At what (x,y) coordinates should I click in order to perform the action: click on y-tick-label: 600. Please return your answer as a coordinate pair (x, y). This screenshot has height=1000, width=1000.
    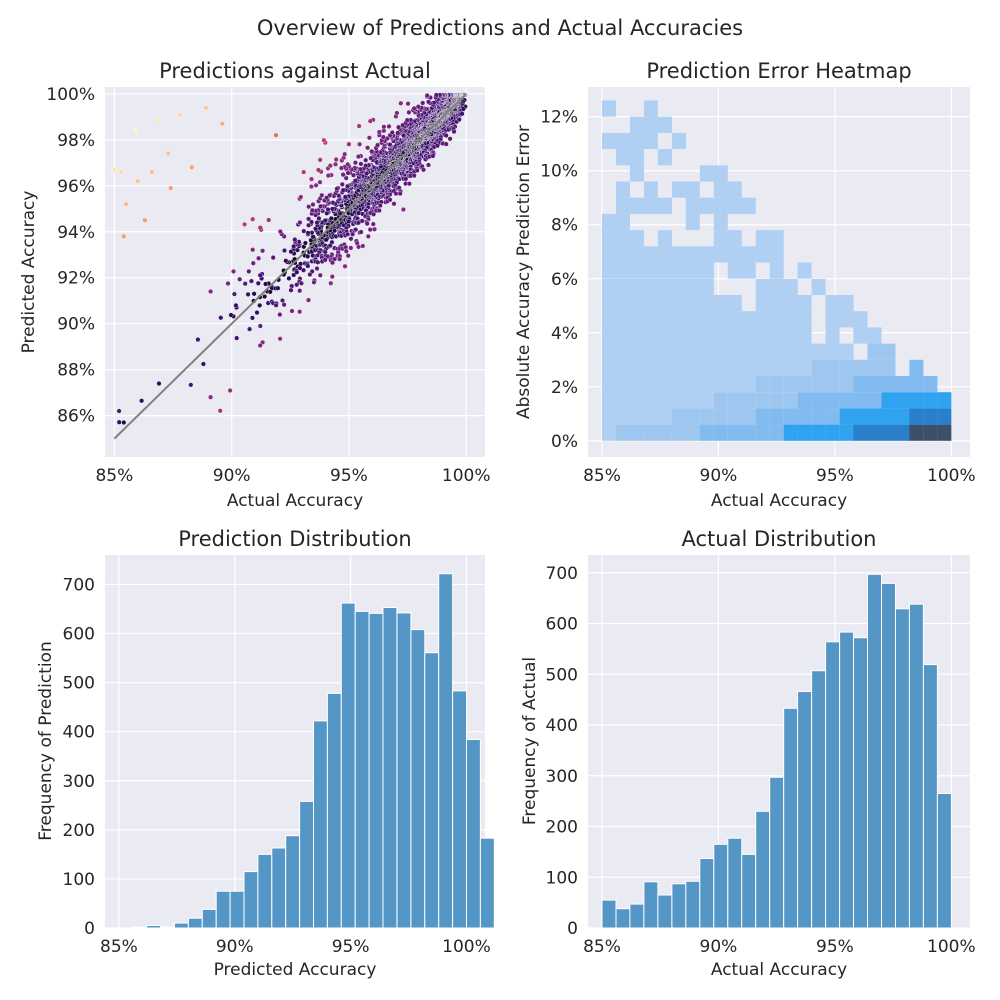
    Looking at the image, I should click on (562, 625).